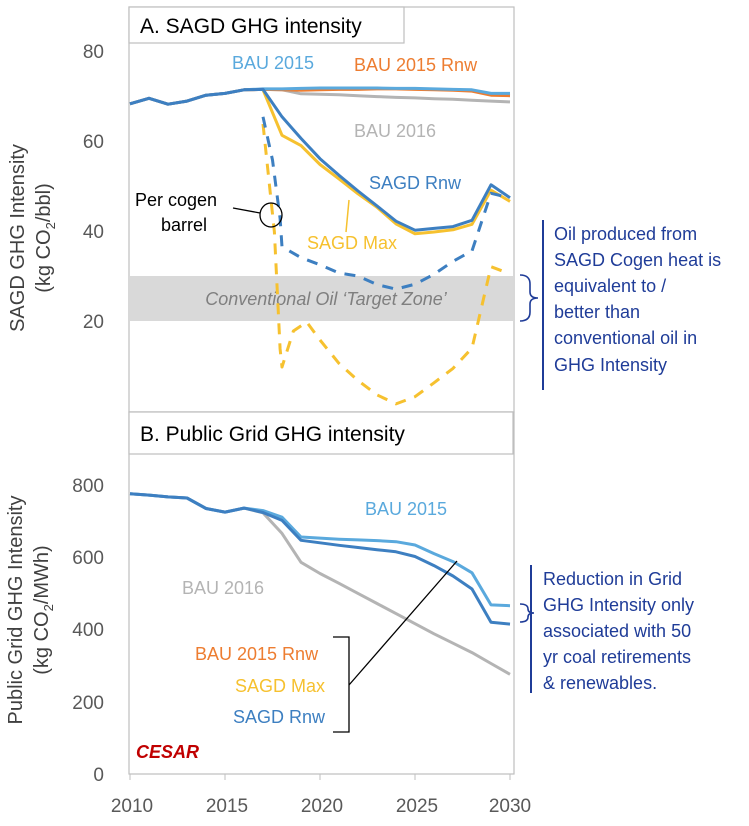 Image resolution: width=749 pixels, height=826 pixels. What do you see at coordinates (637, 260) in the screenshot?
I see `oil-note-line: SAGD Cogen heat is` at bounding box center [637, 260].